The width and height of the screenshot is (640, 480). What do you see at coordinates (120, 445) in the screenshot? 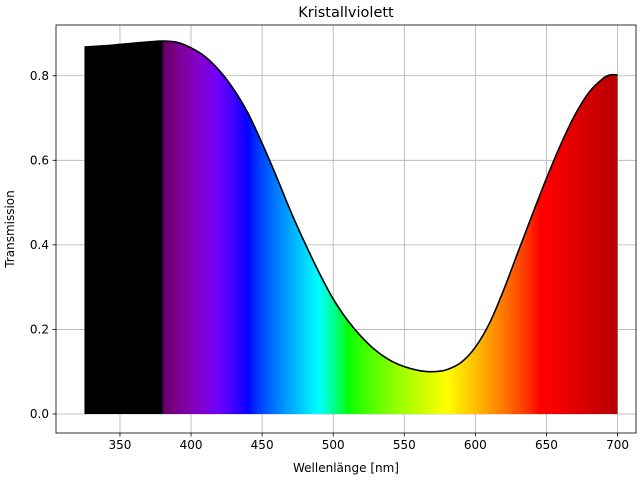
I see `x-tick-label: 350` at bounding box center [120, 445].